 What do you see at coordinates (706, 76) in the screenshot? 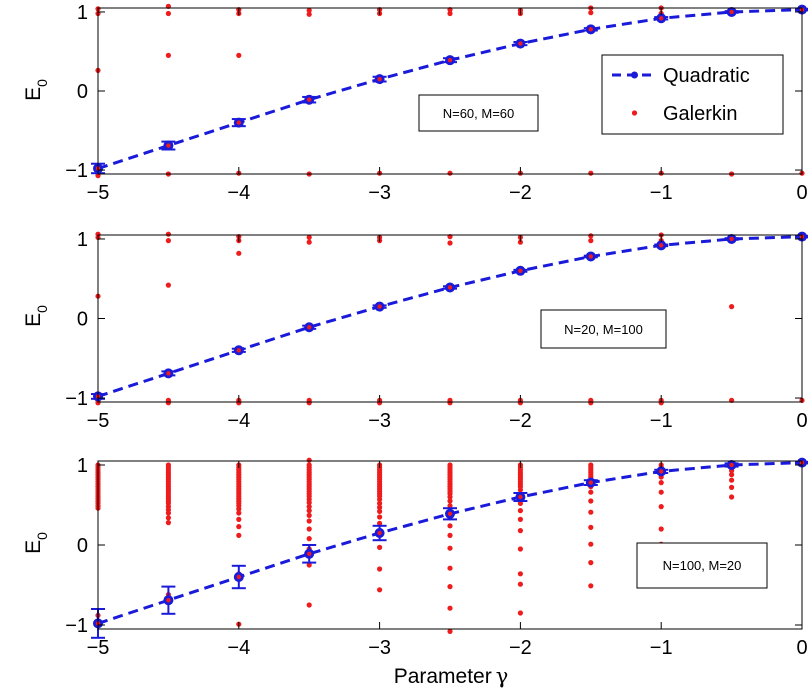
I see `legend-quadratic-label: Quadratic` at bounding box center [706, 76].